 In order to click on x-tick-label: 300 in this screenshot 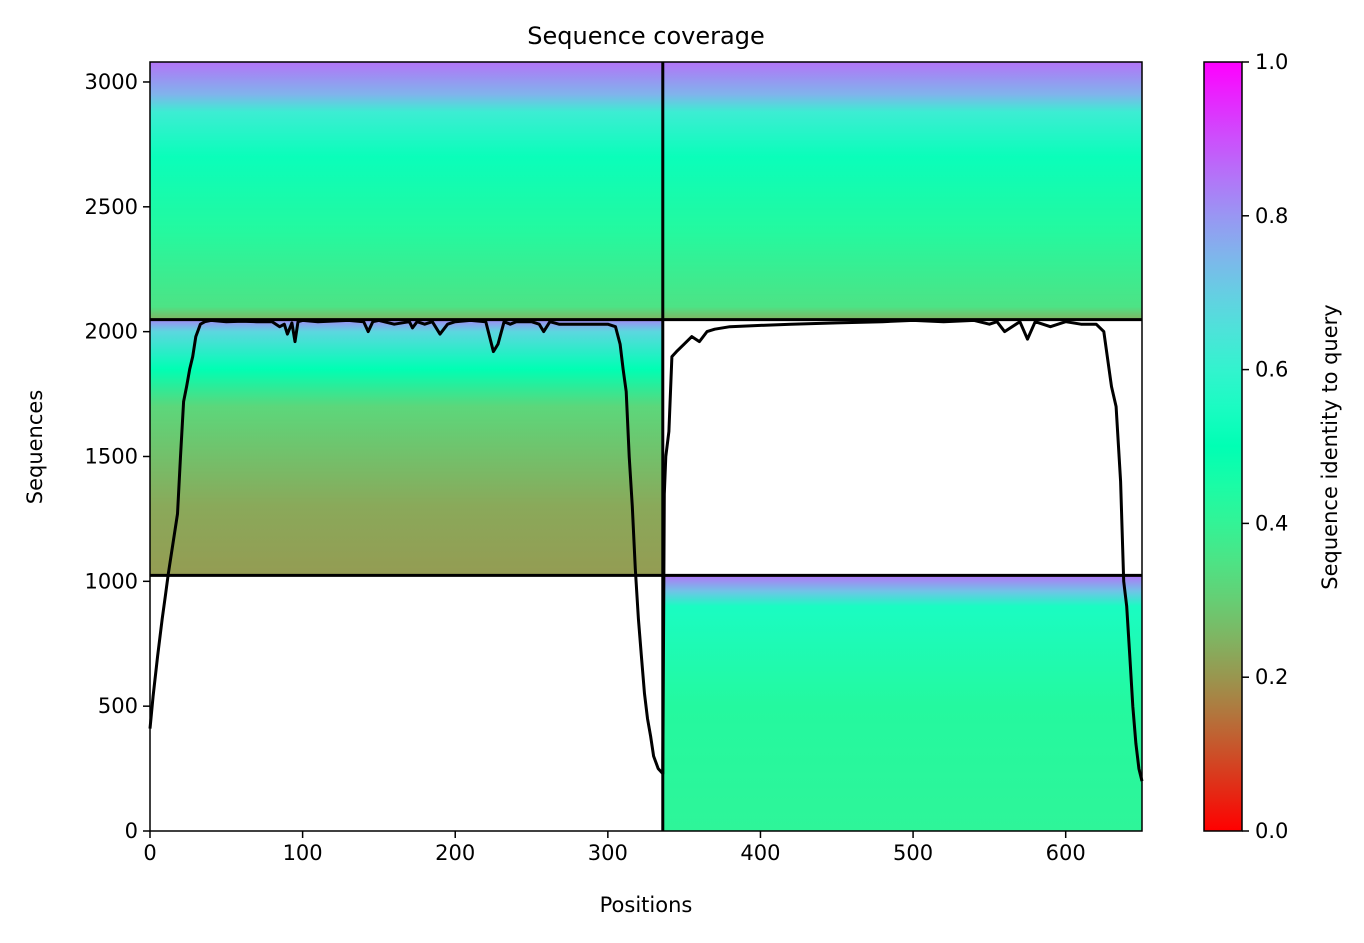, I will do `click(608, 853)`.